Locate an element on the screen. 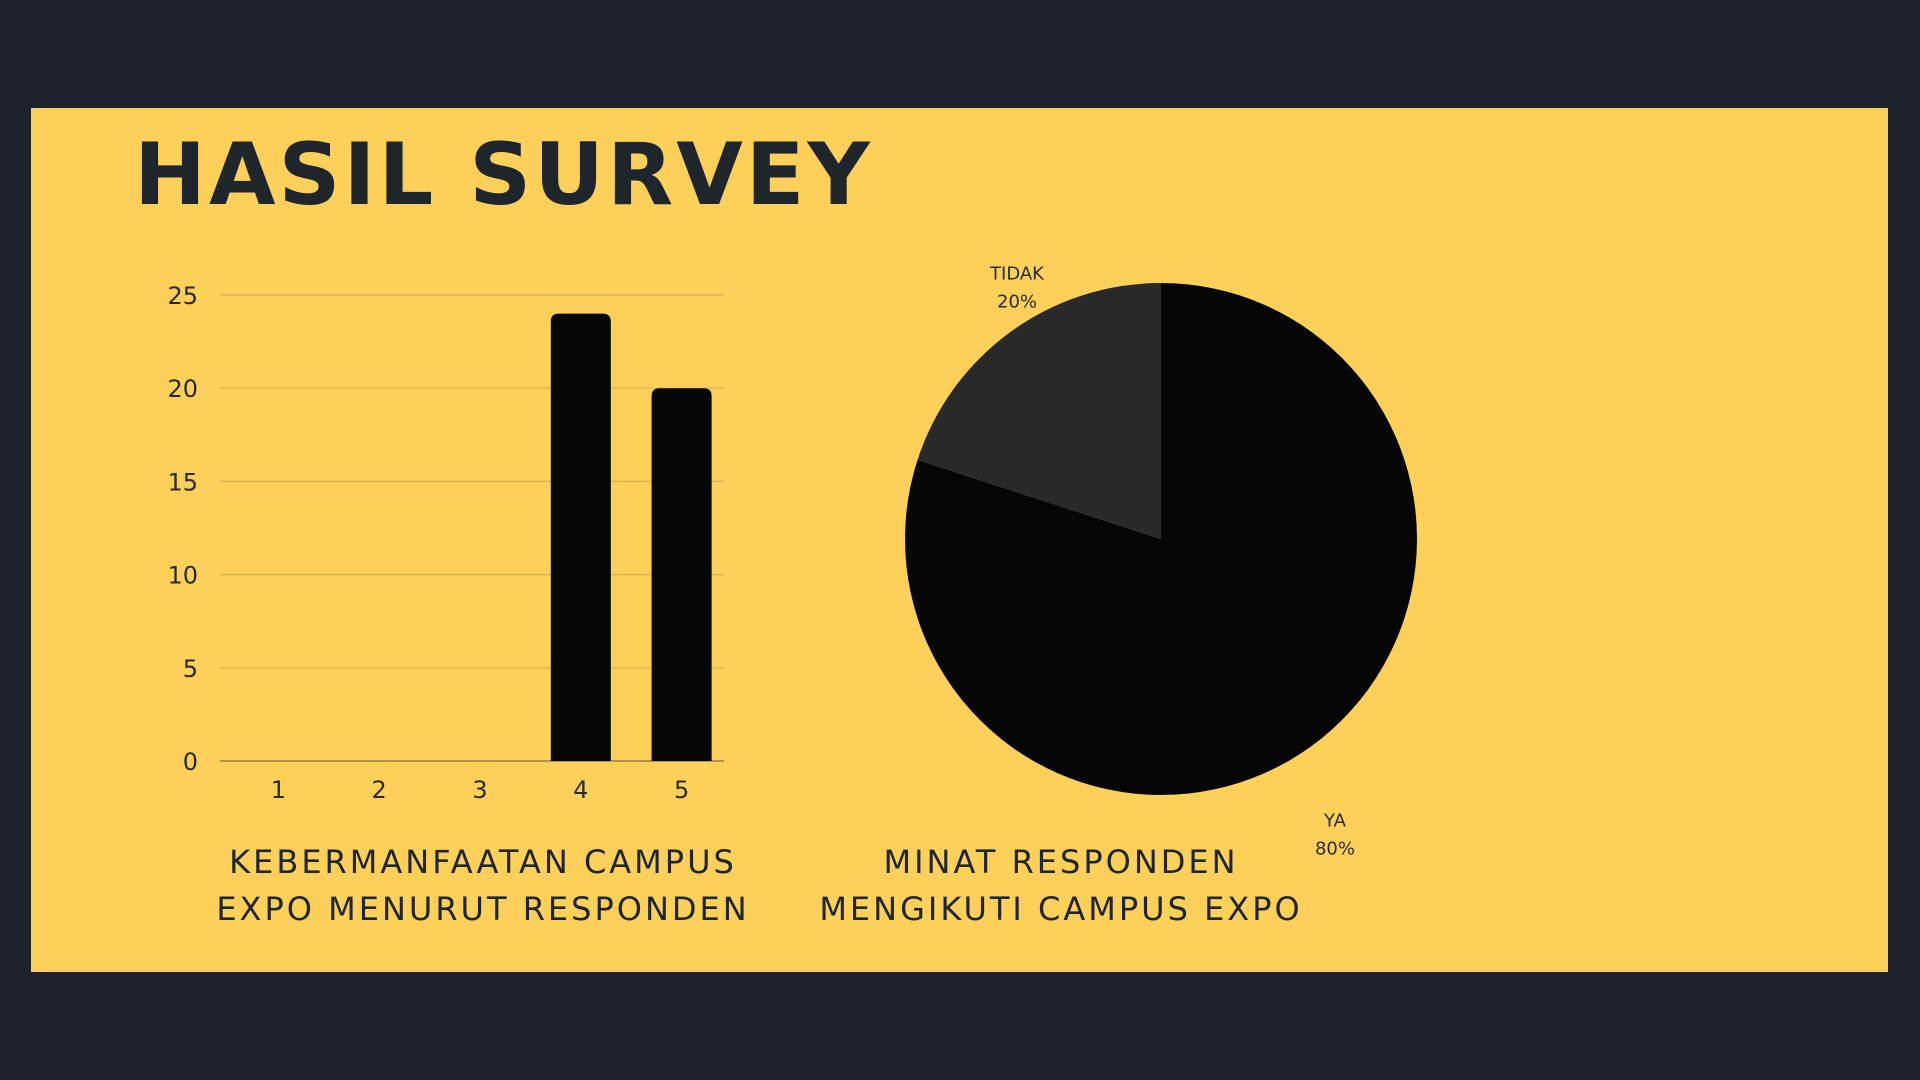 This screenshot has height=1080, width=1920. y-tick-label: 5 is located at coordinates (190, 669).